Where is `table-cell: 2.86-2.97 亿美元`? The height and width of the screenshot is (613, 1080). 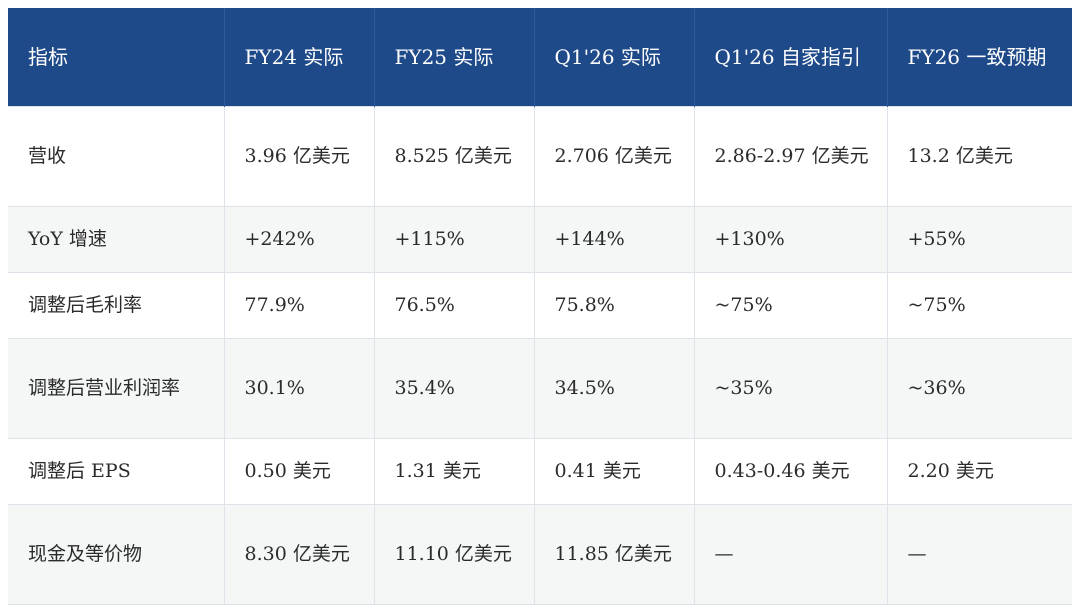
table-cell: 2.86-2.97 亿美元 is located at coordinates (790, 156).